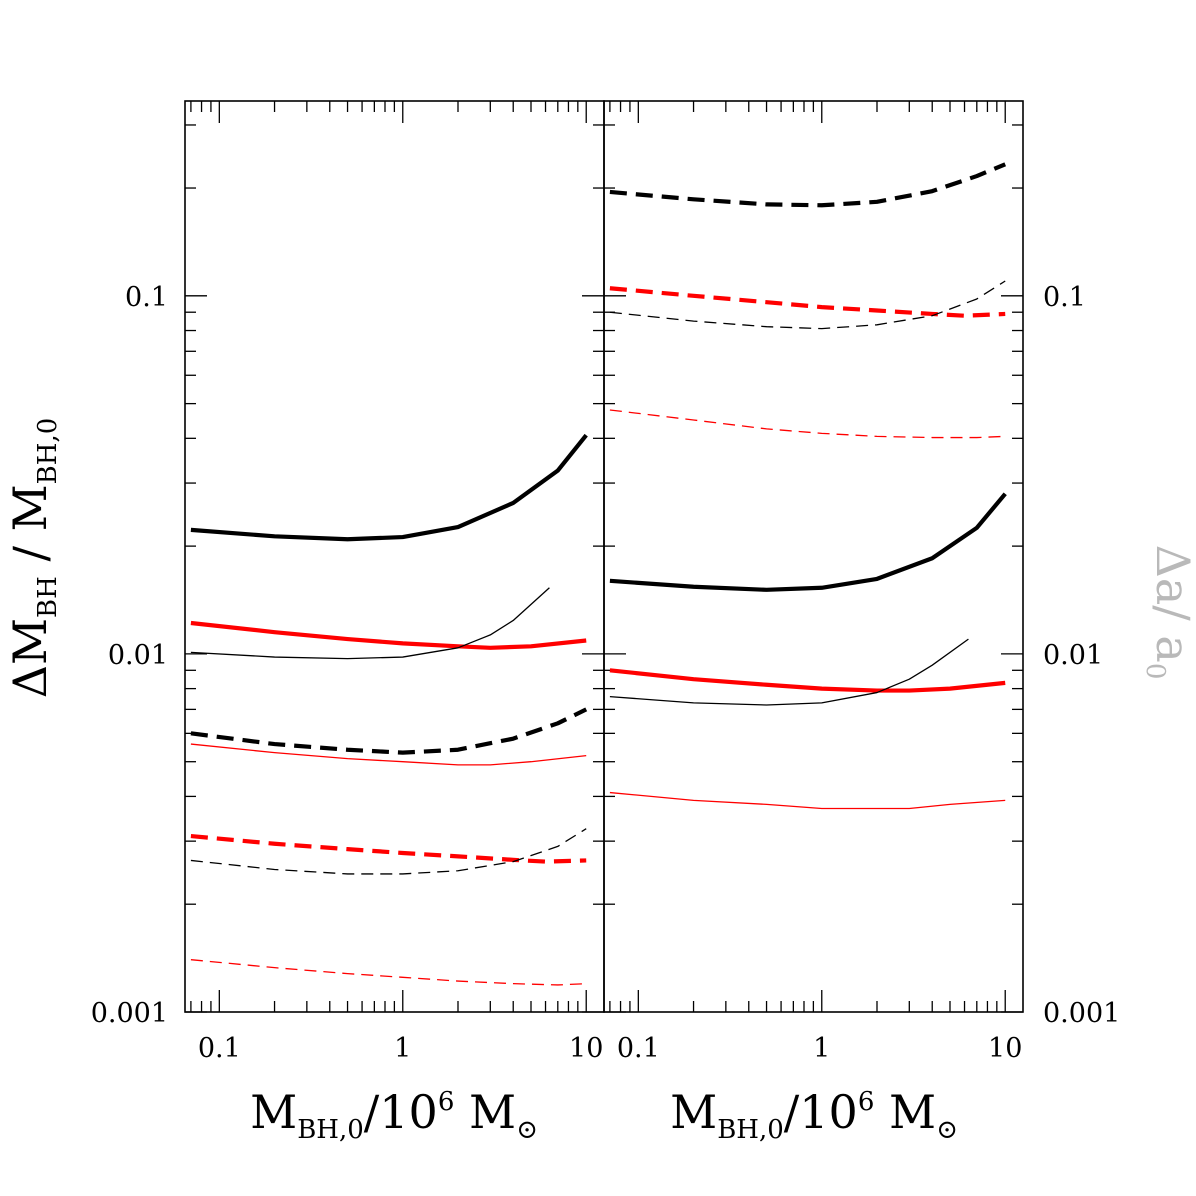  I want to click on right-x-axis-label: MBH,0/106 M⊙, so click(814, 1115).